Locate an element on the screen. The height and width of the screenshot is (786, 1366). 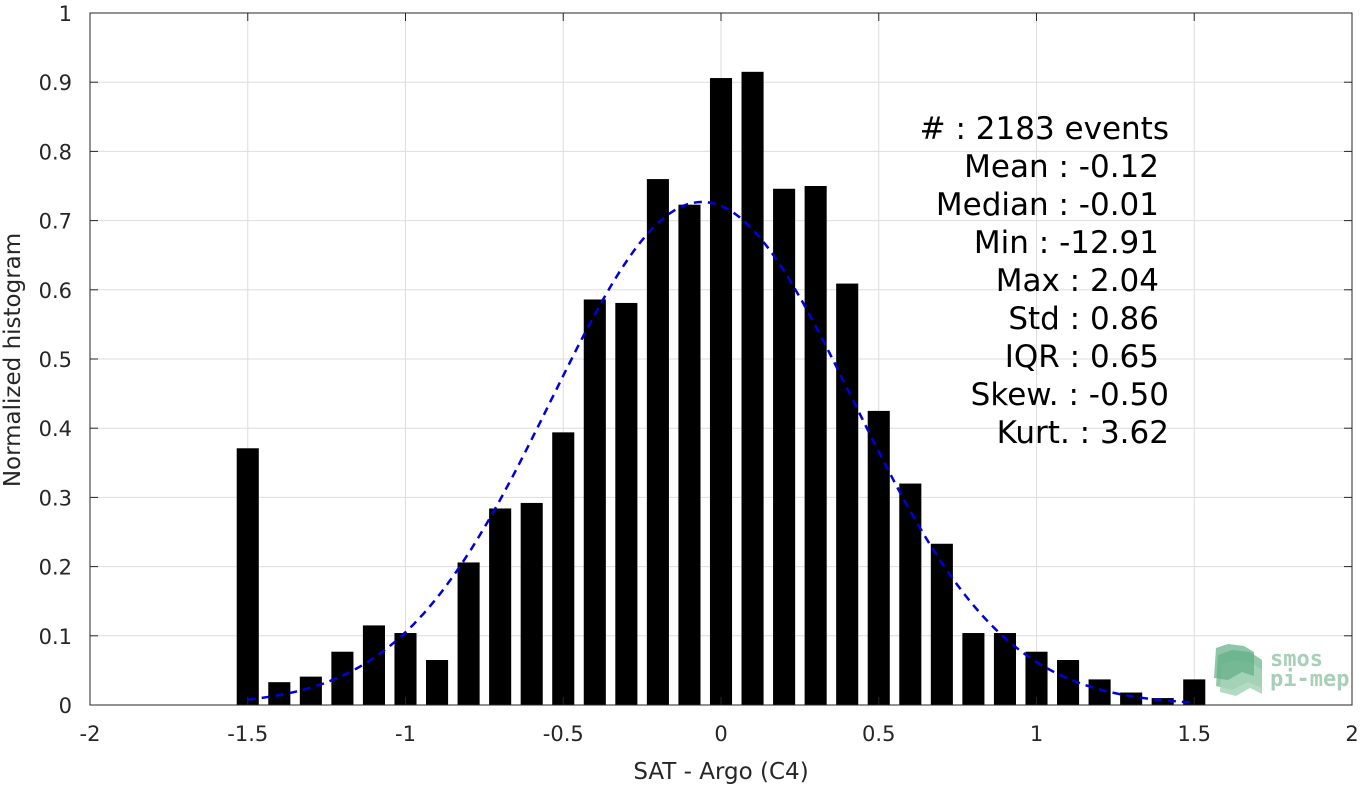
y-tick-label: 0.4 is located at coordinates (55, 429).